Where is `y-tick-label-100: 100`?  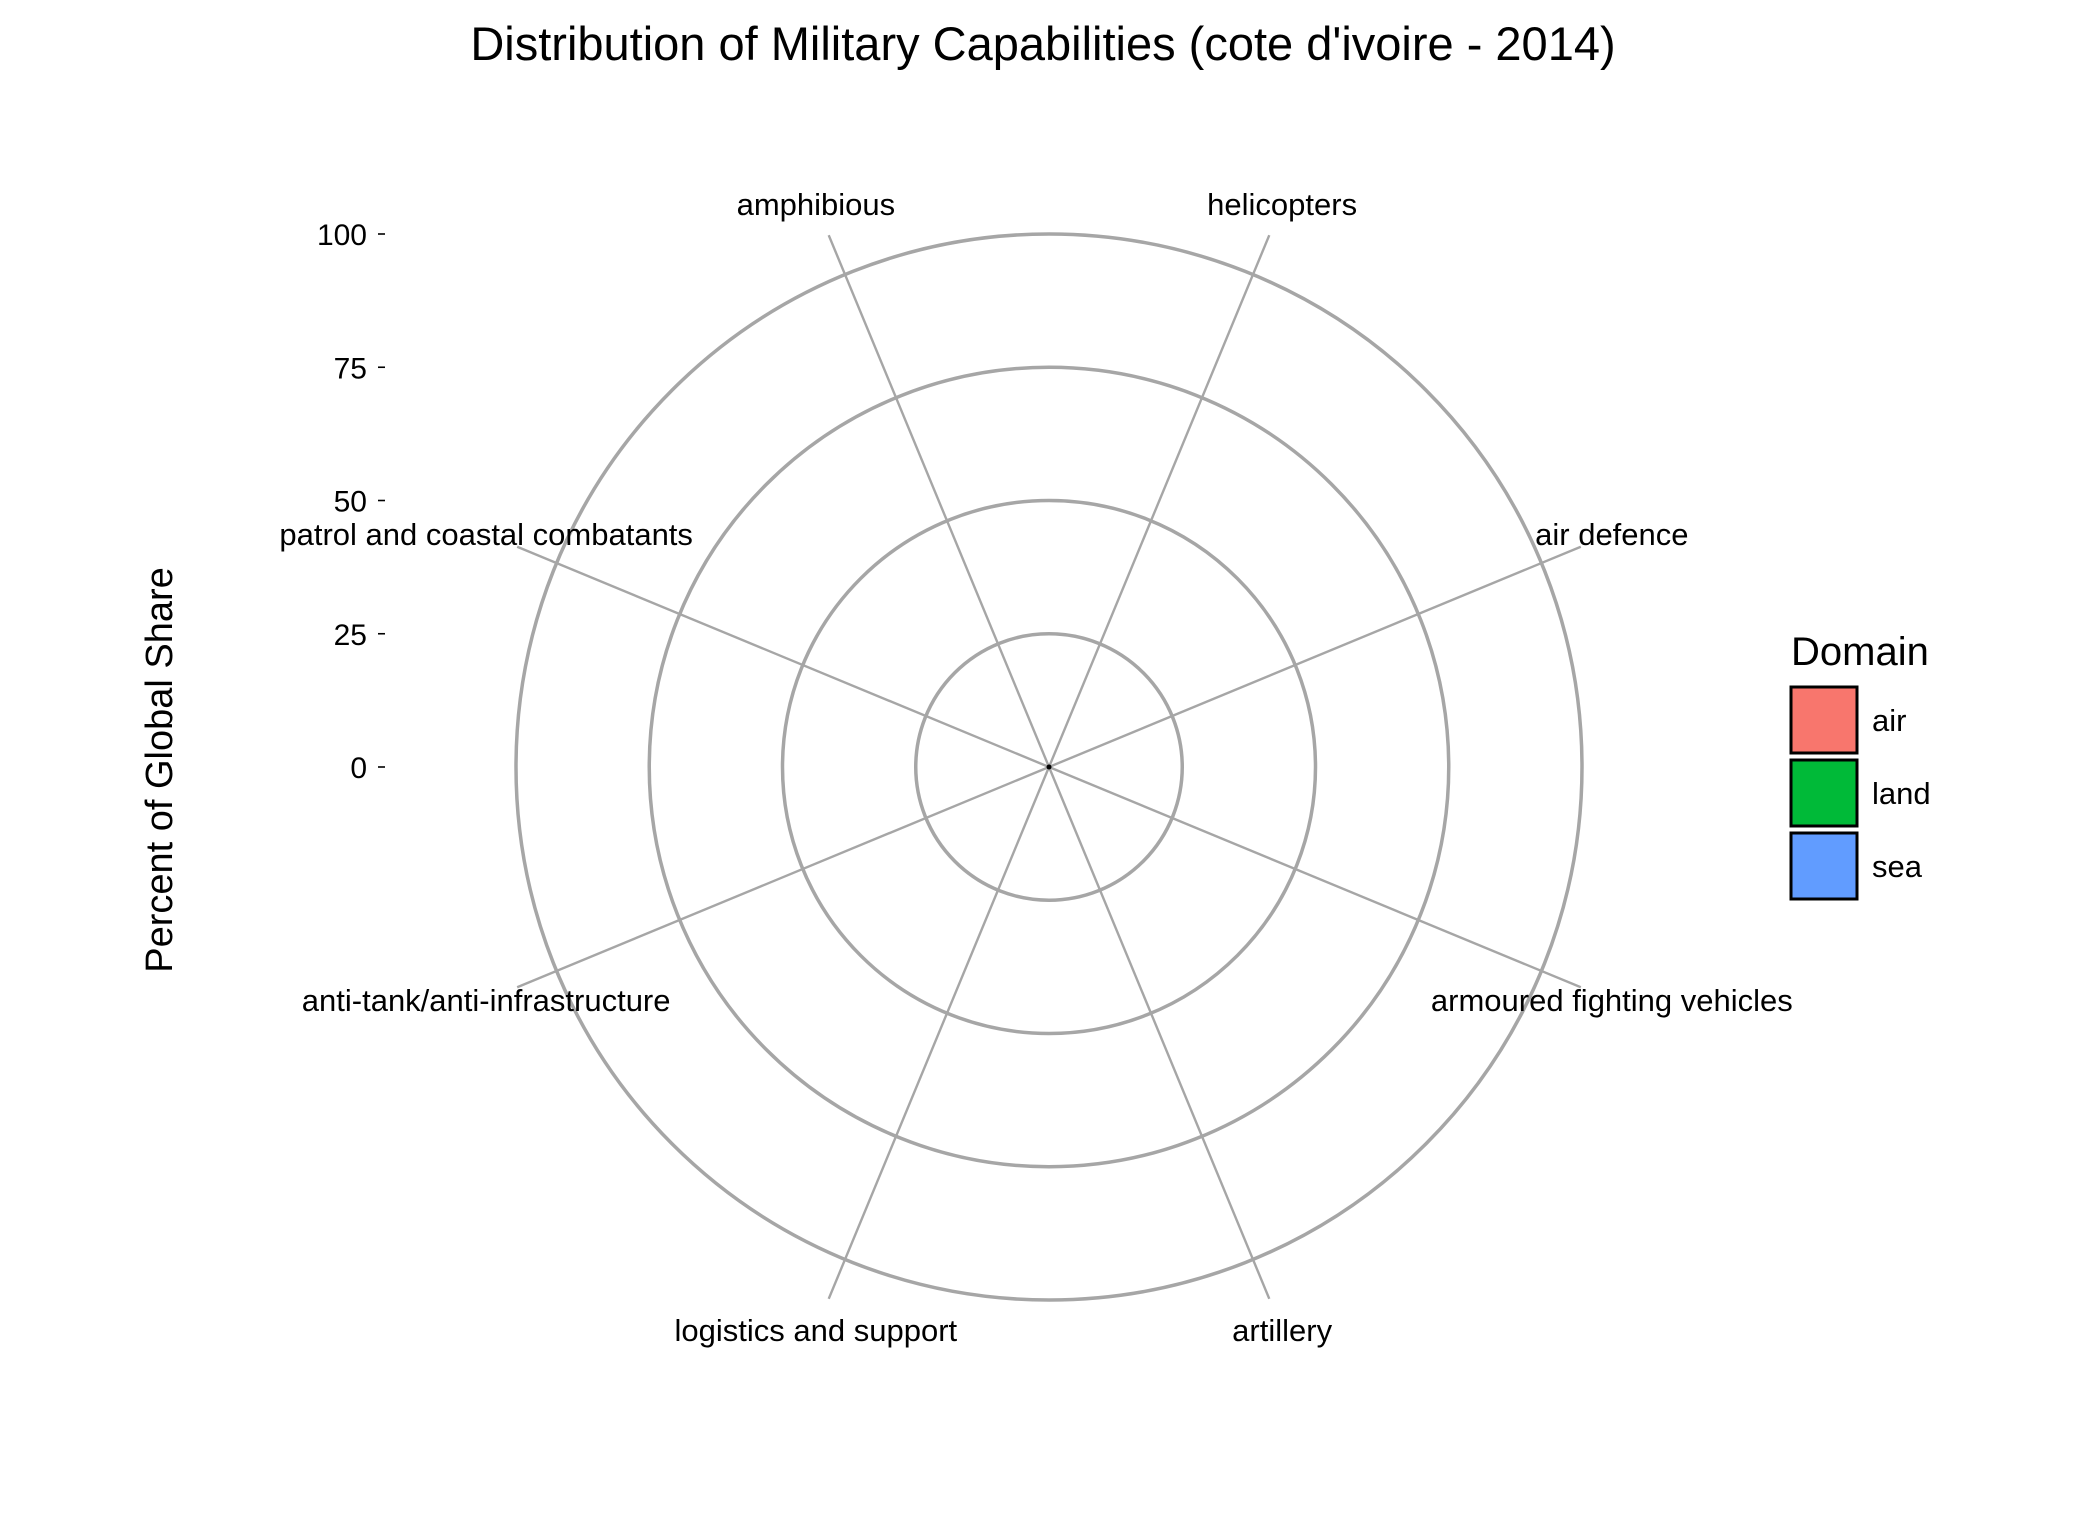 y-tick-label-100: 100 is located at coordinates (342, 235).